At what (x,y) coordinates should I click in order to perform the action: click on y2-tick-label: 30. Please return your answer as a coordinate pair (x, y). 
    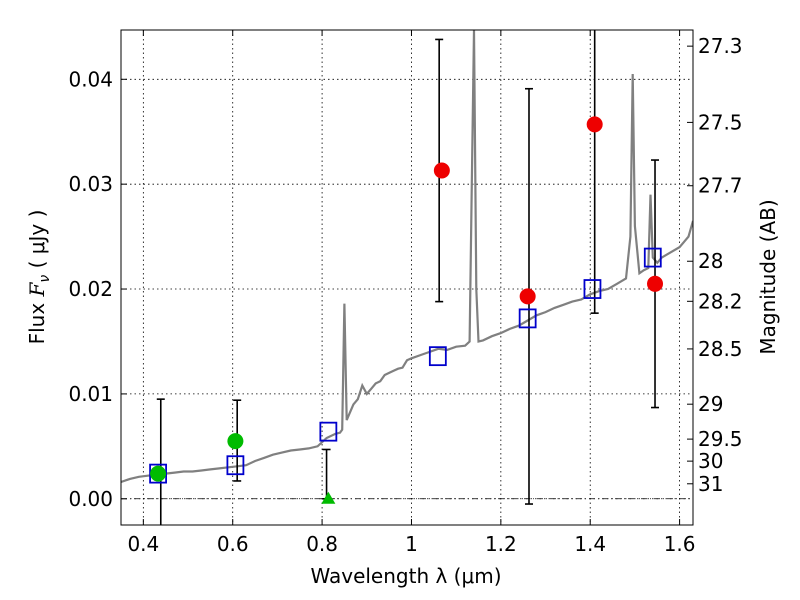
    Looking at the image, I should click on (710, 461).